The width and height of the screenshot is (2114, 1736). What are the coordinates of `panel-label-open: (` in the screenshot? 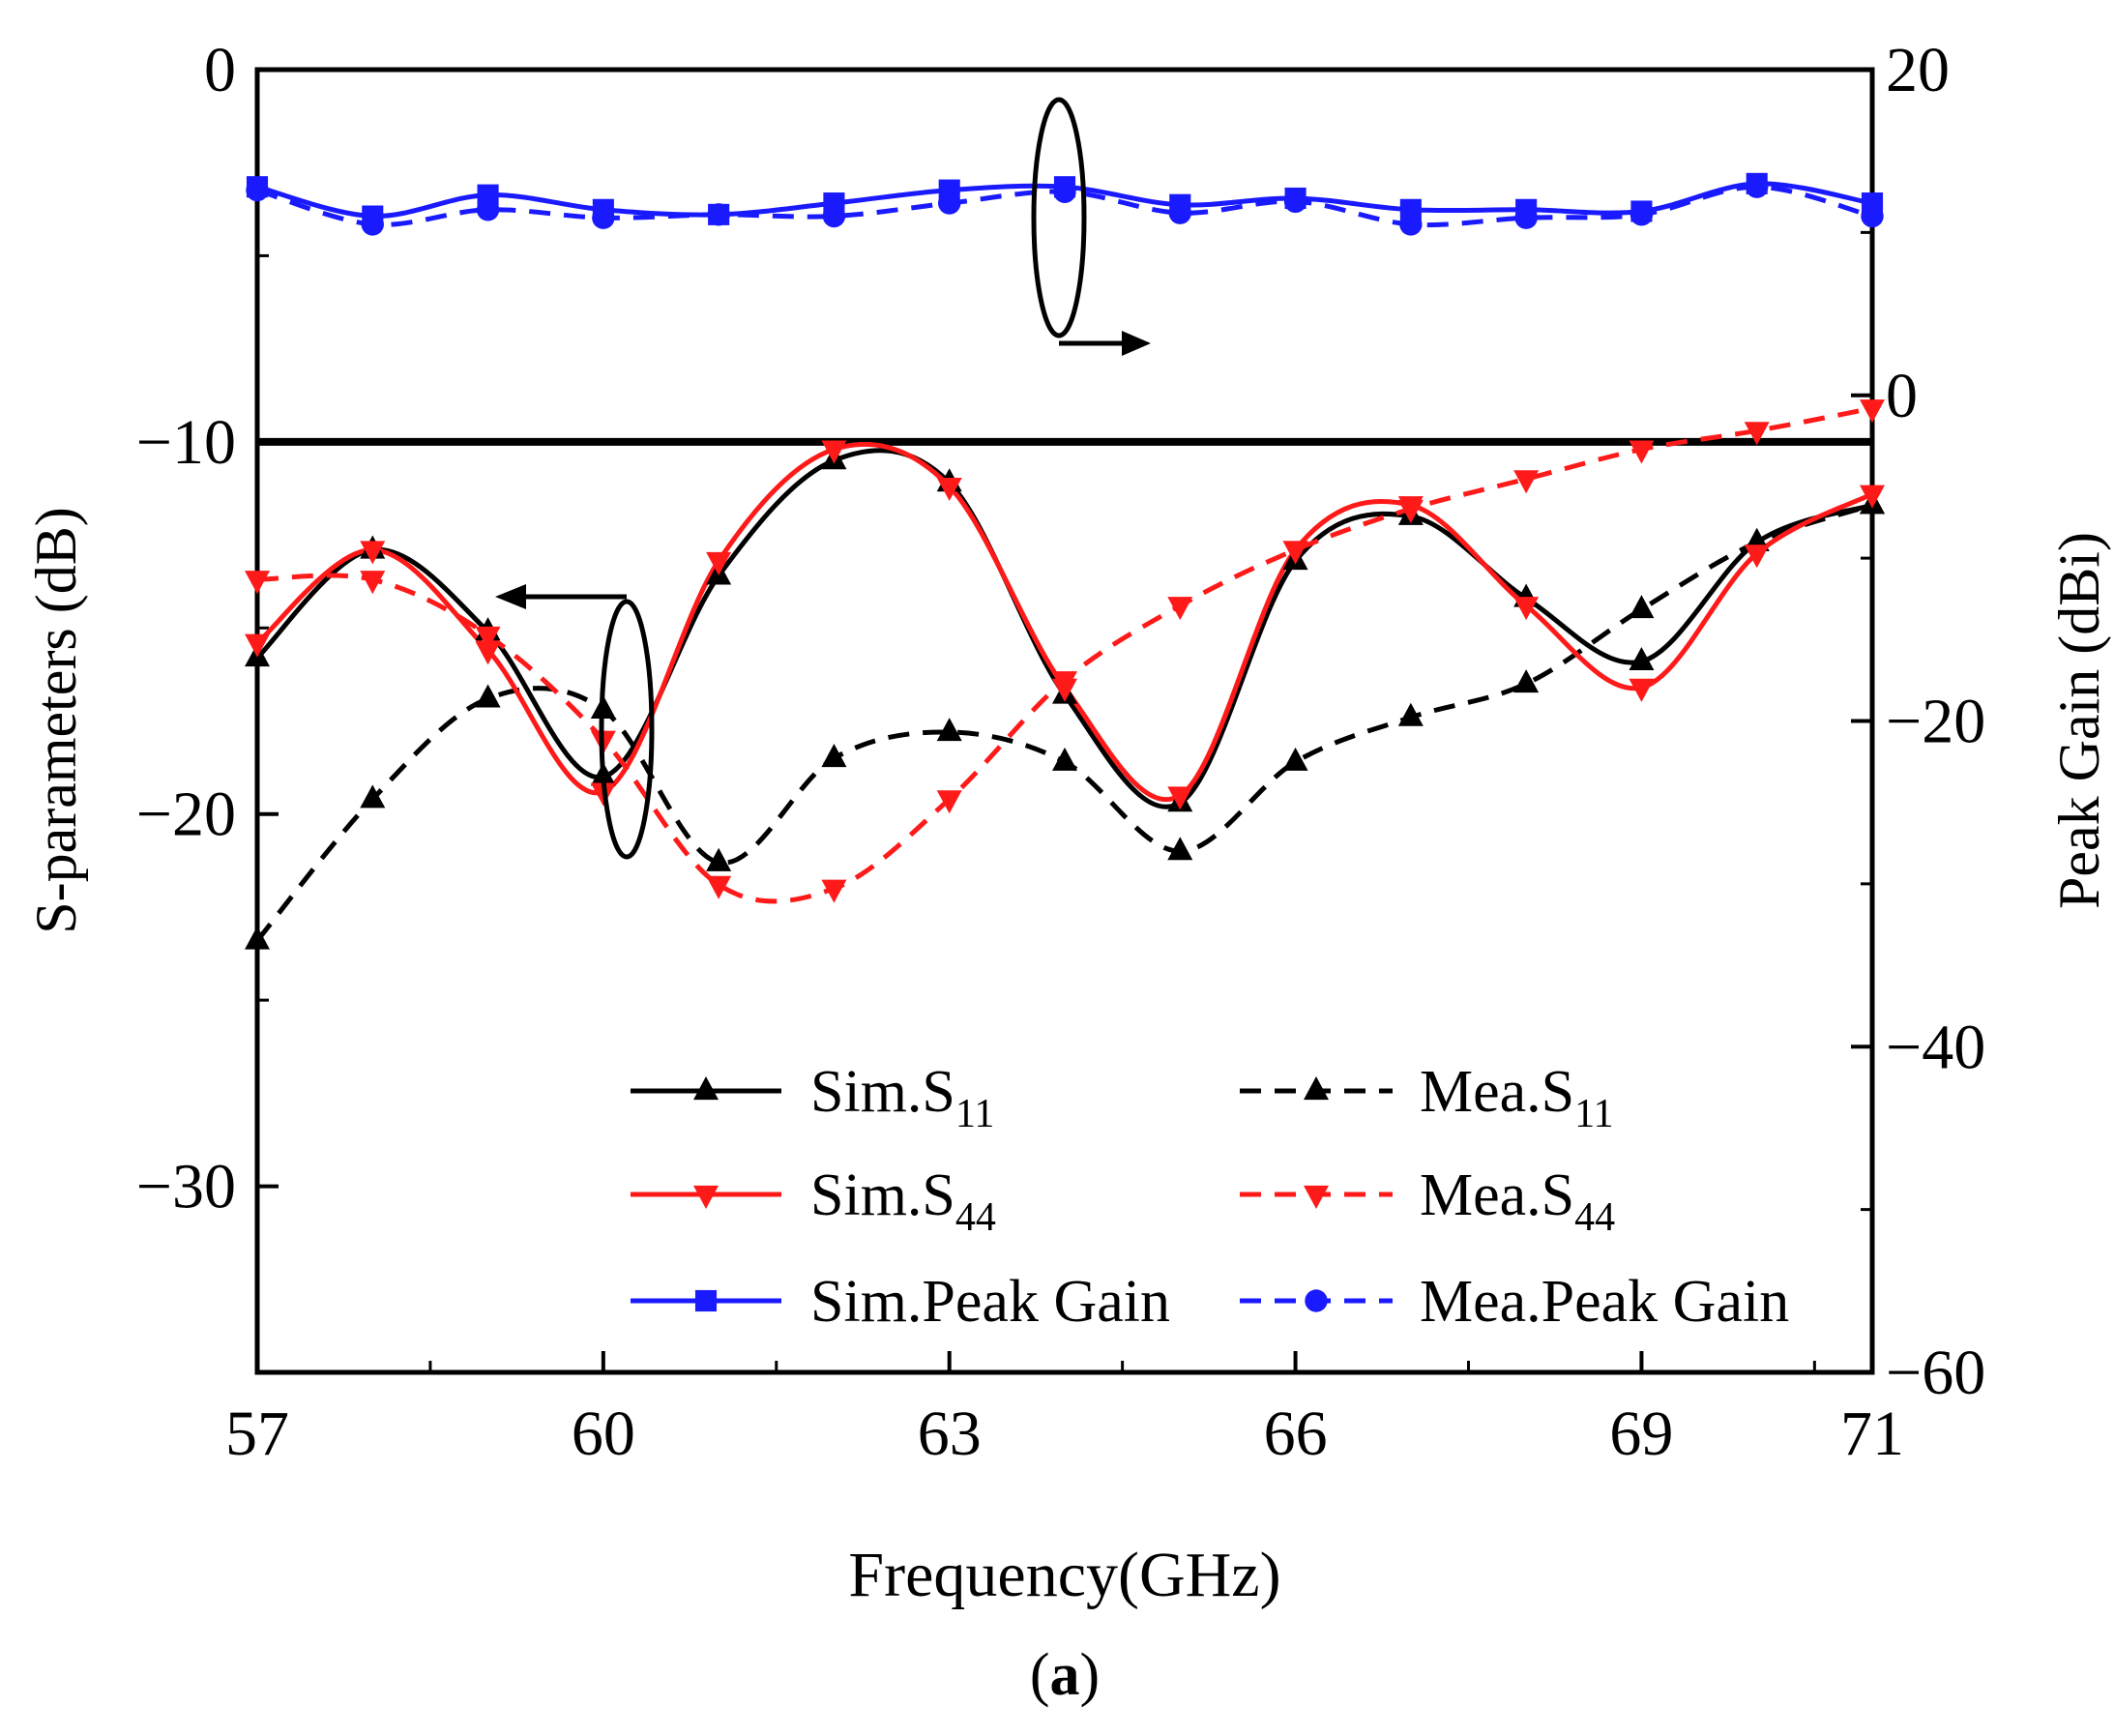 It's located at (1040, 1675).